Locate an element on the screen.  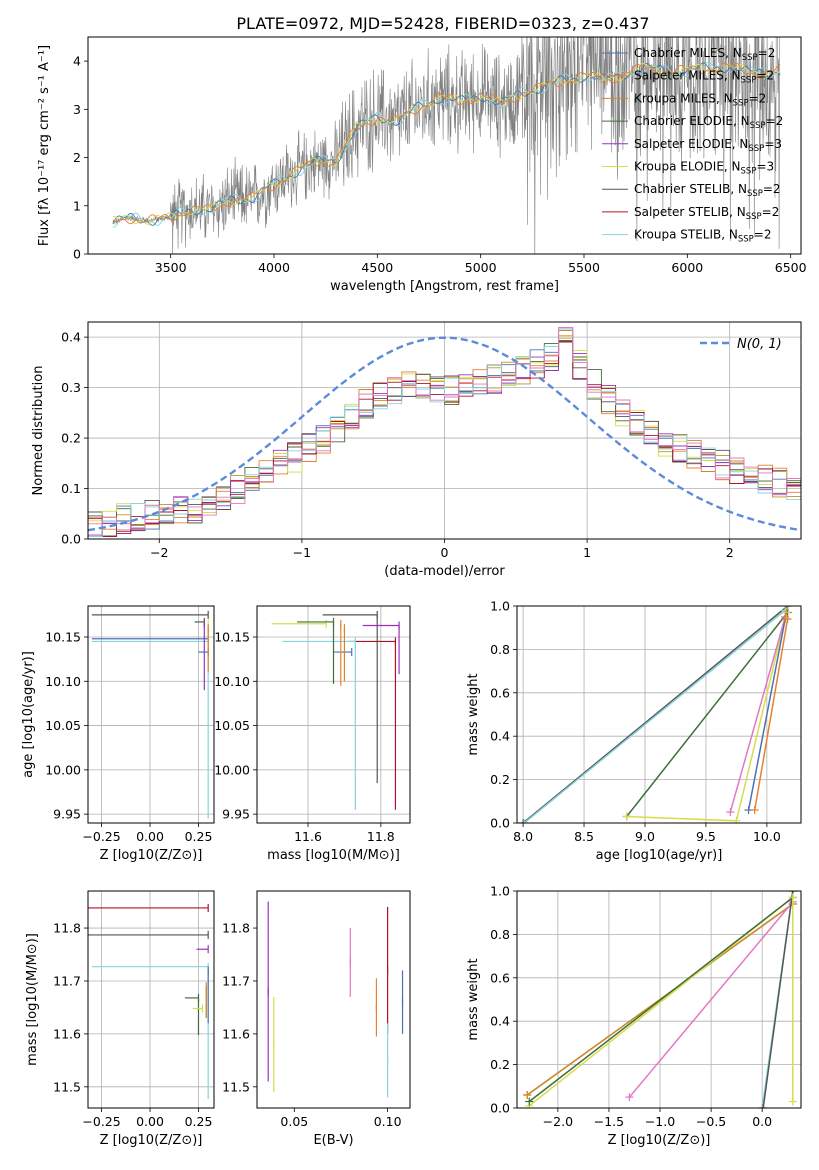
x-tick-label: 11.6 is located at coordinates (308, 836).